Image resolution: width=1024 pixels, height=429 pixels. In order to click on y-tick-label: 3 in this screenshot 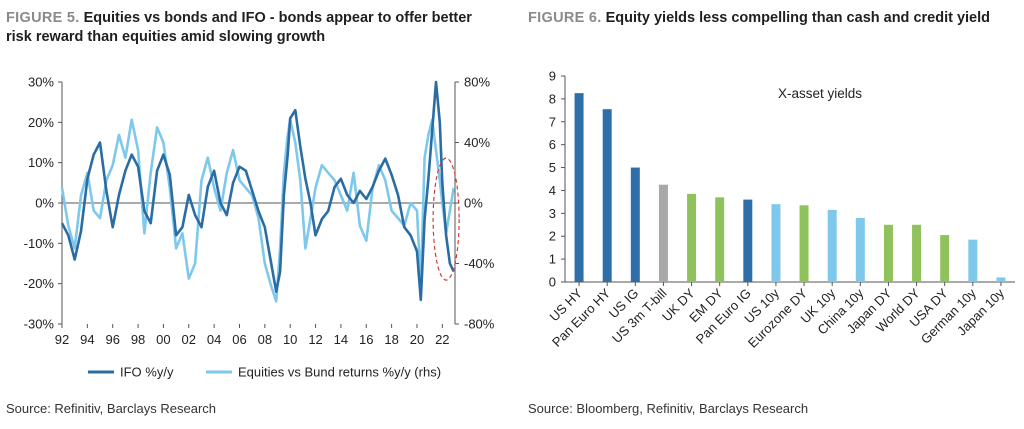, I will do `click(552, 213)`.